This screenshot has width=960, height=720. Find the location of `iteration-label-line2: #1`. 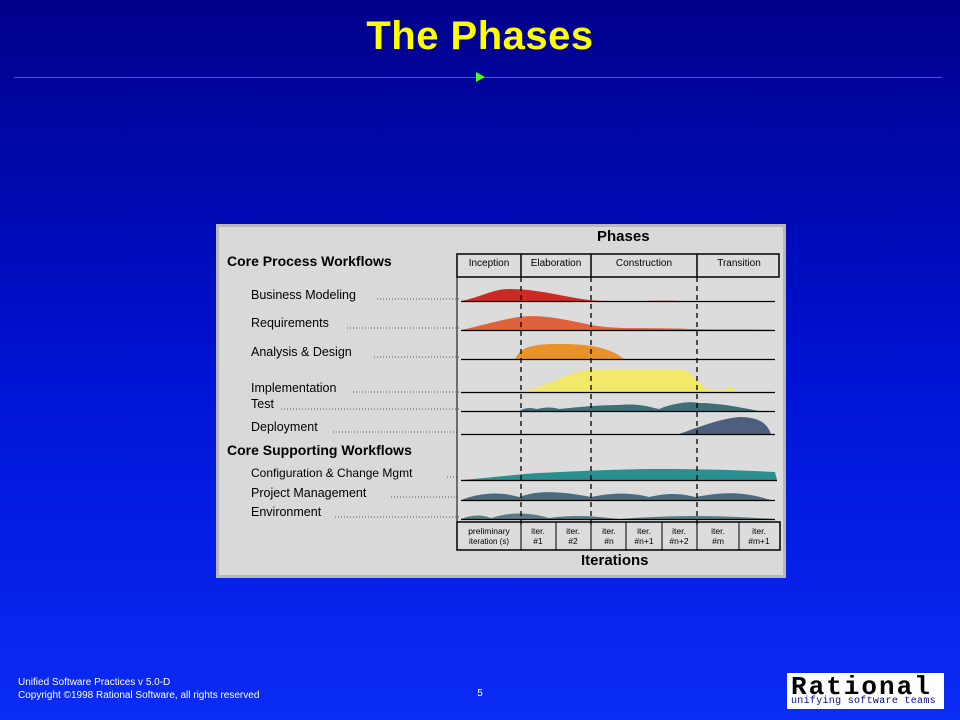

iteration-label-line2: #1 is located at coordinates (538, 541).